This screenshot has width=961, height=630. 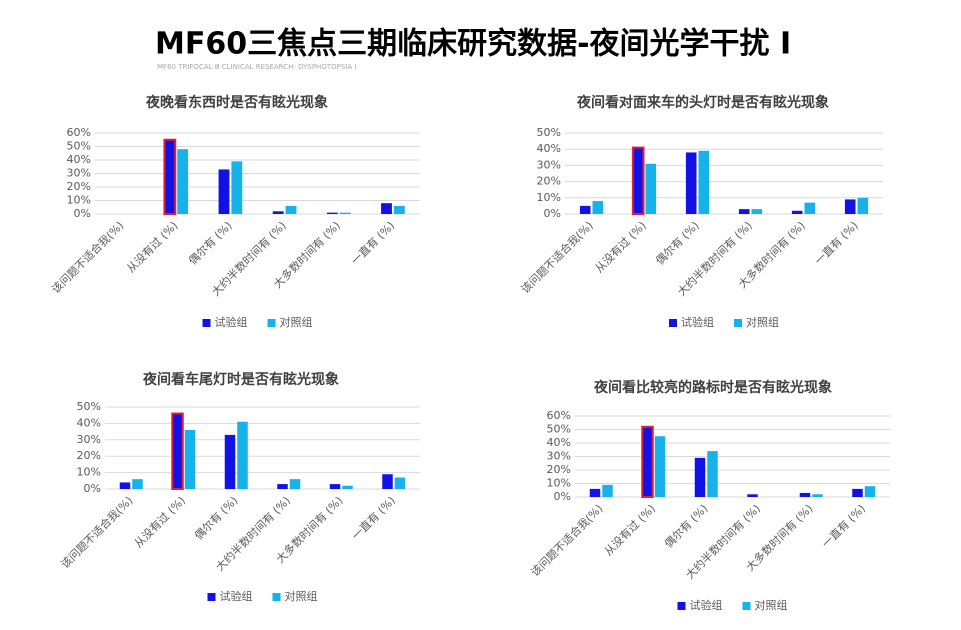 What do you see at coordinates (712, 387) in the screenshot?
I see `chart-title: 夜间看比较亮的路标时是否有眩光现象` at bounding box center [712, 387].